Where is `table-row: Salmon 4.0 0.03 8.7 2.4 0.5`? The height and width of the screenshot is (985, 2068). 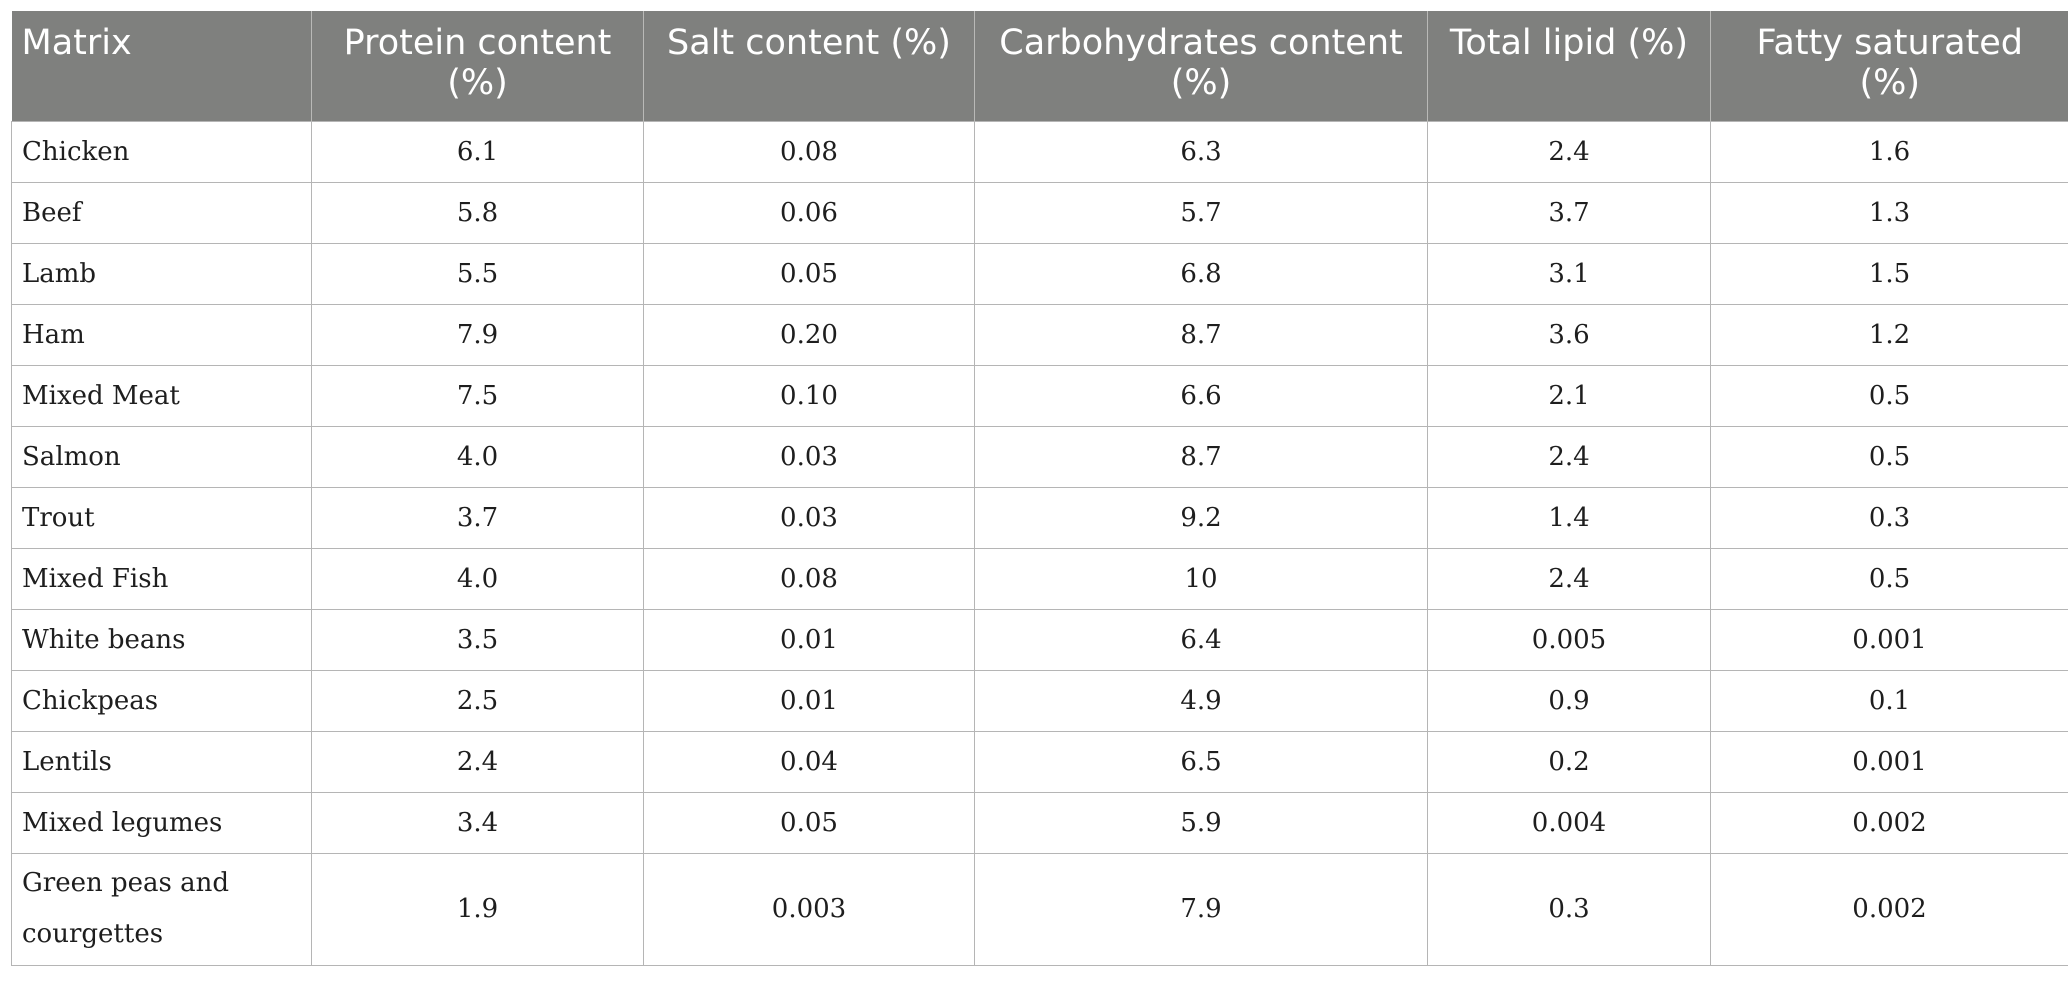 table-row: Salmon 4.0 0.03 8.7 2.4 0.5 is located at coordinates (1039, 456).